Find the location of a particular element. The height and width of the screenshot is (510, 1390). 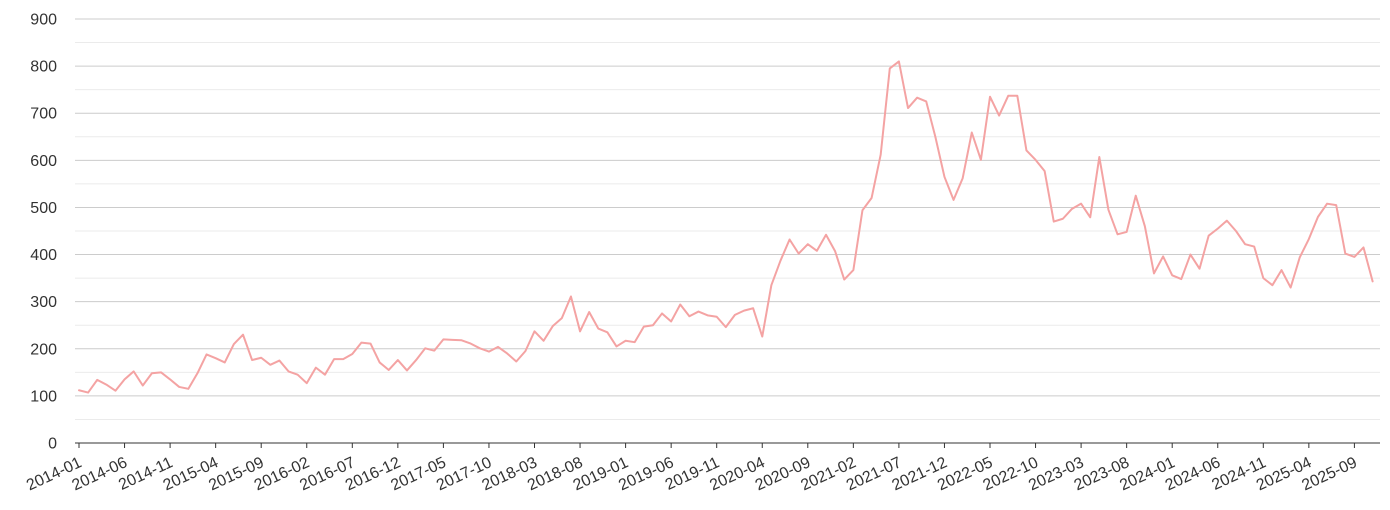

y-tick-label: 900 is located at coordinates (43, 20).